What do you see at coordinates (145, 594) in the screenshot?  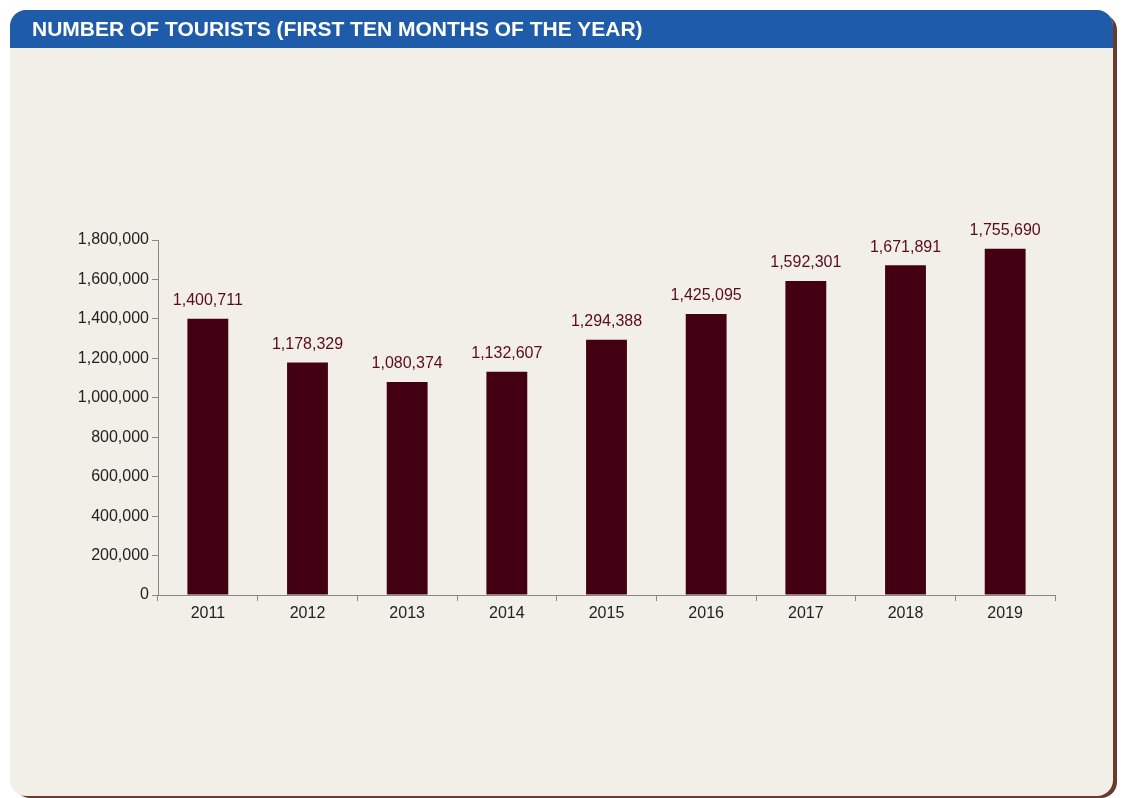 I see `y-tick-label: 0` at bounding box center [145, 594].